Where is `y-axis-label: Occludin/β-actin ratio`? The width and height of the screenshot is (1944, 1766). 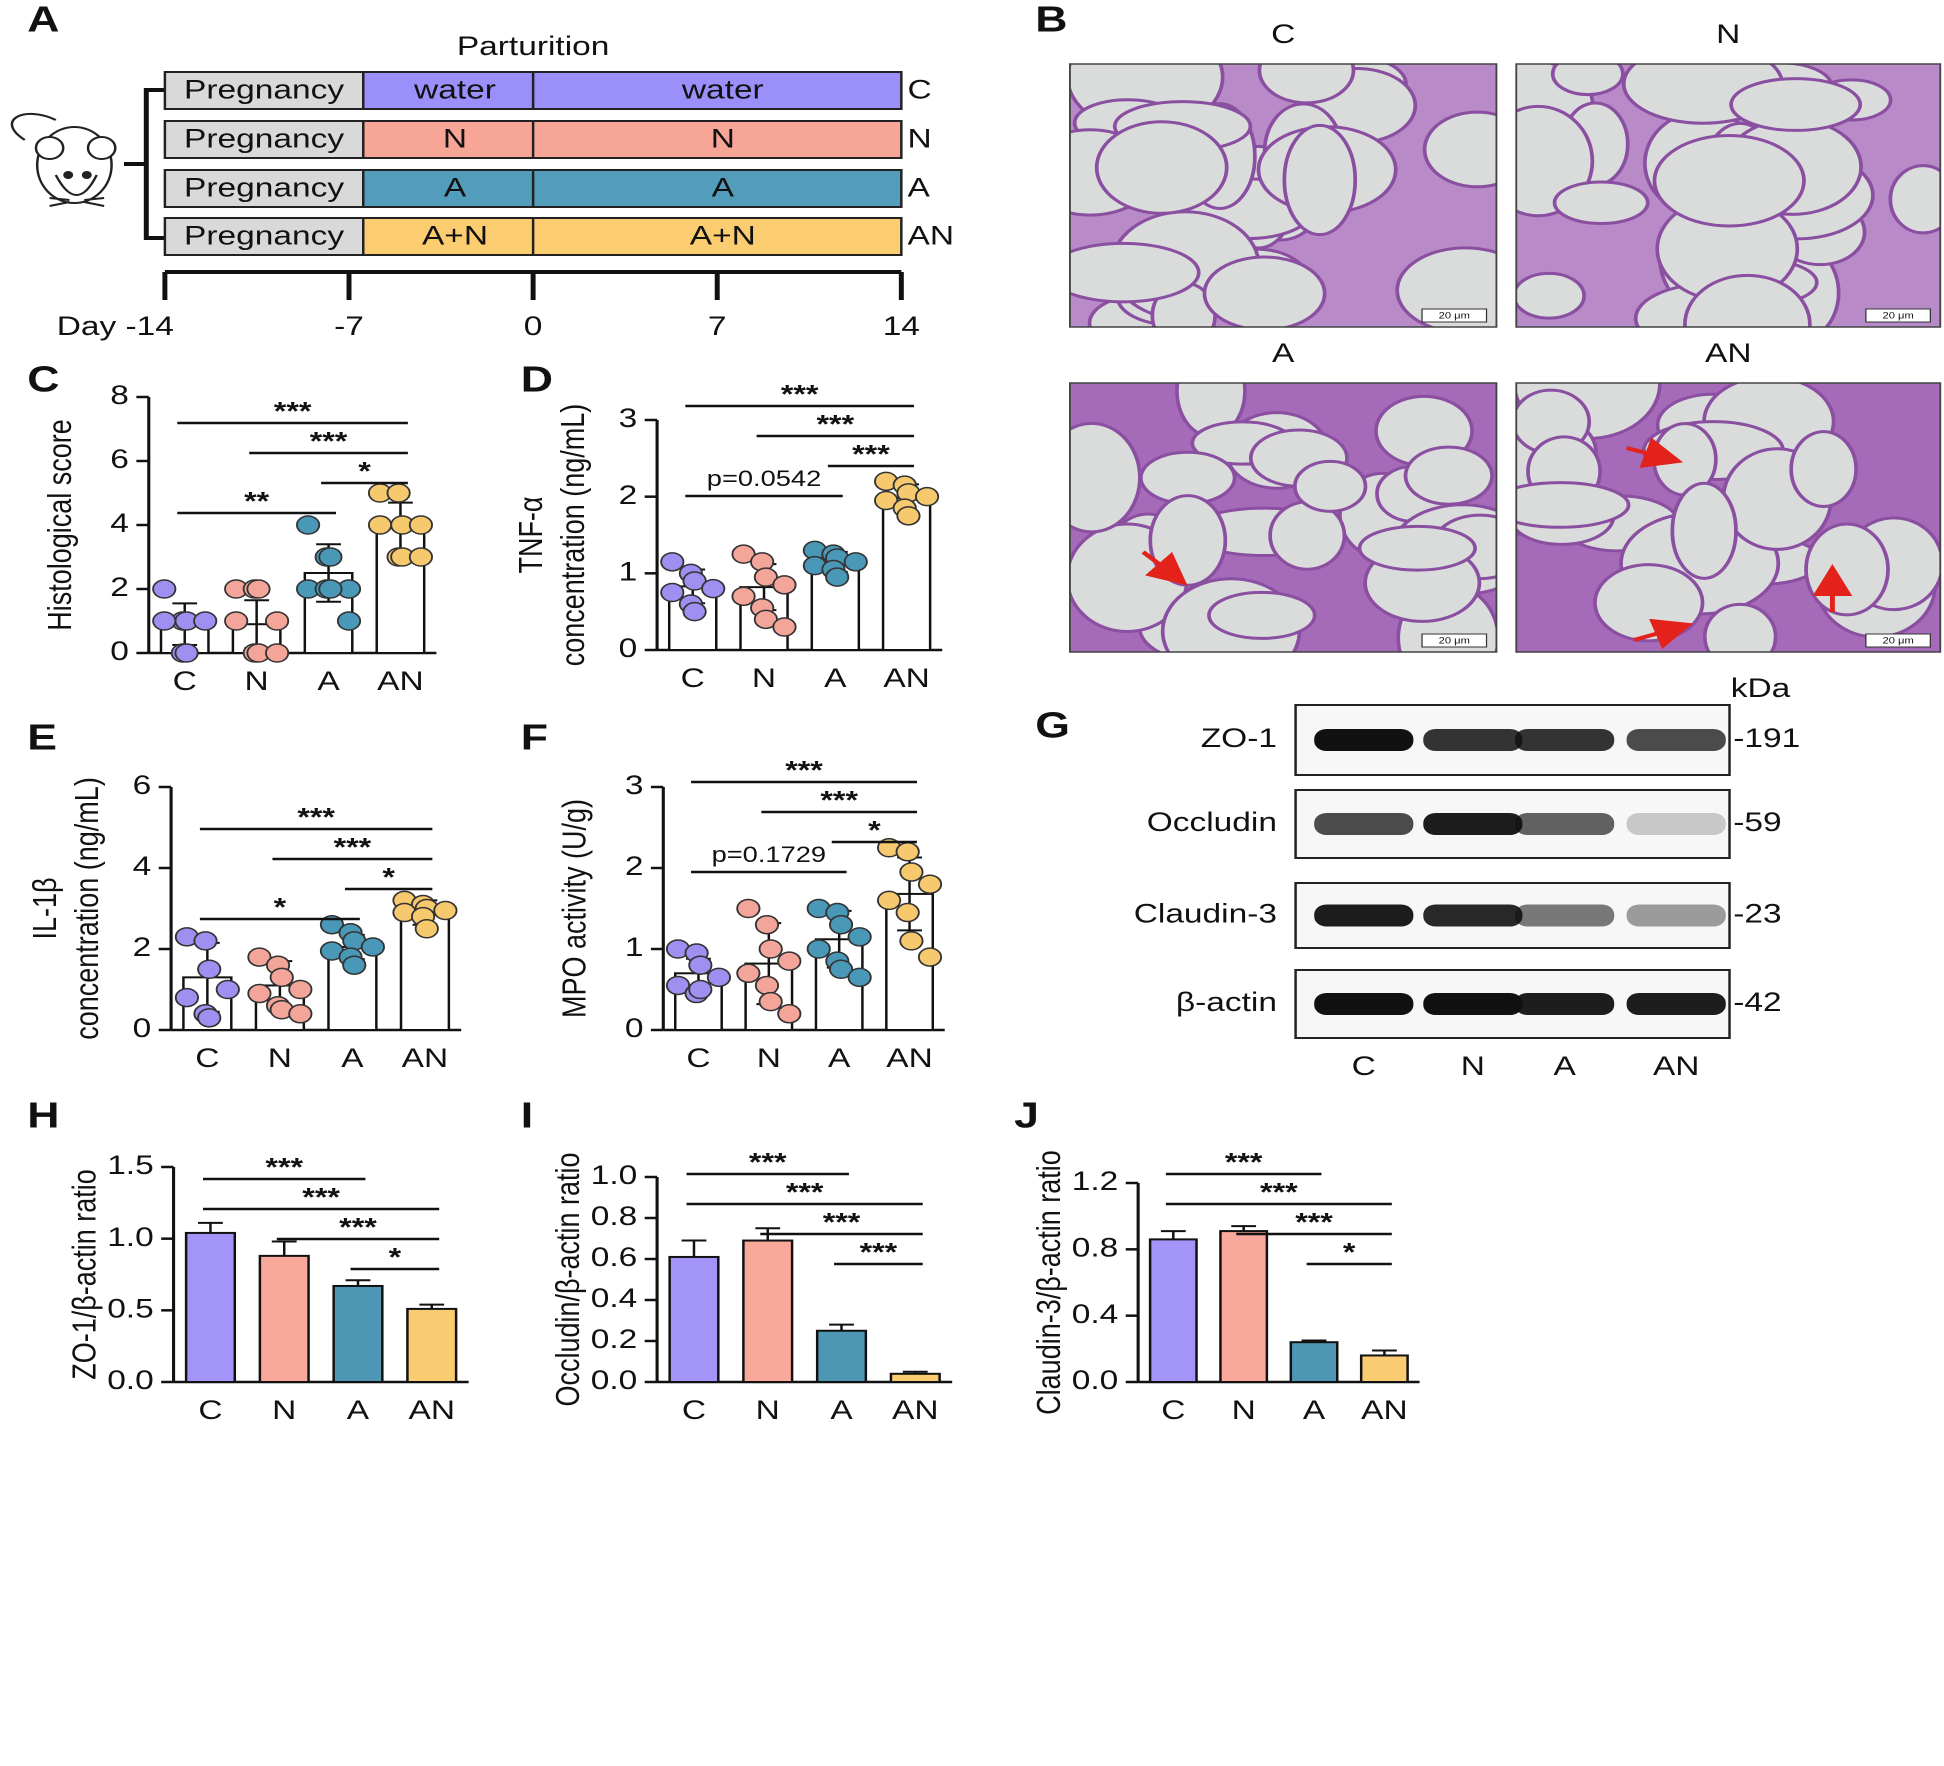
y-axis-label: Occludin/β-actin ratio is located at coordinates (567, 1279).